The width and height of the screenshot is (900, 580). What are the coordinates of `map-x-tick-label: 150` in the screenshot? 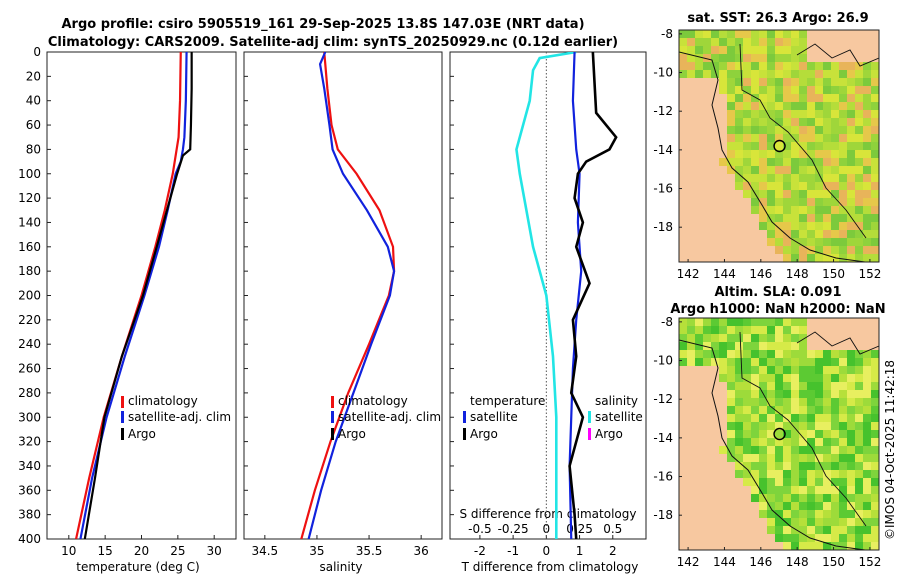 It's located at (833, 562).